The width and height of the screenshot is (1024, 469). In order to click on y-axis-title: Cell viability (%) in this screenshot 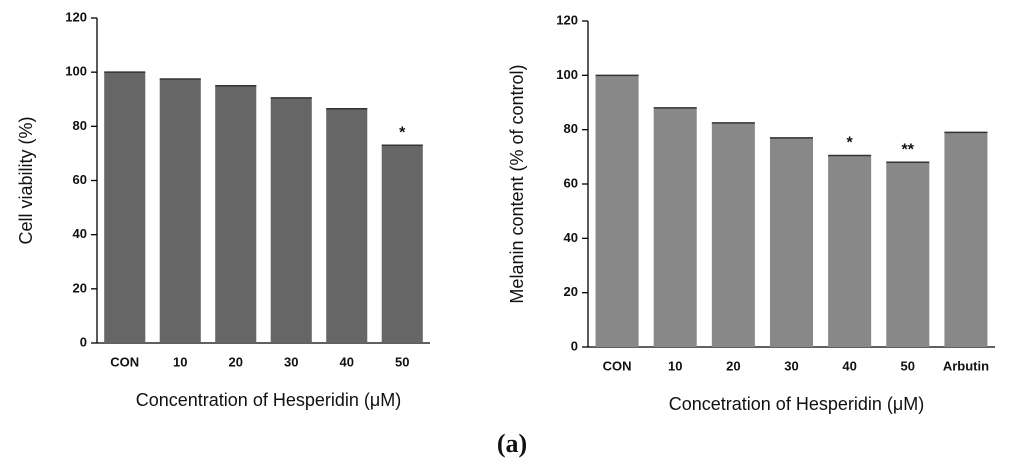, I will do `click(26, 180)`.